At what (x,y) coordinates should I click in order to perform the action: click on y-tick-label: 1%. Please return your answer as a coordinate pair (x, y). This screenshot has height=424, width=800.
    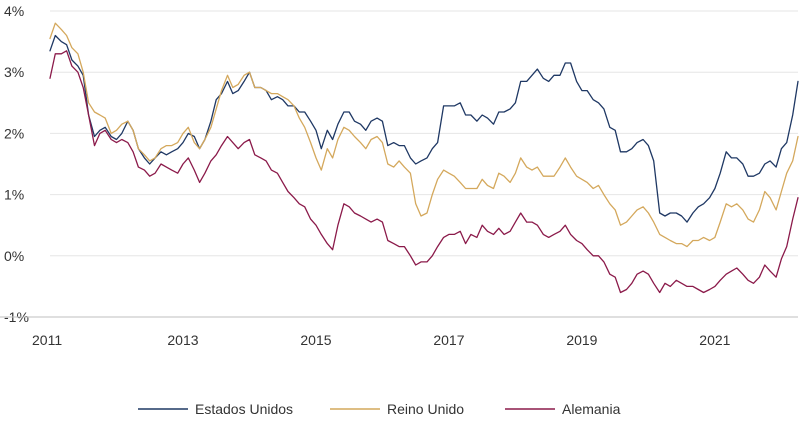
    Looking at the image, I should click on (14, 195).